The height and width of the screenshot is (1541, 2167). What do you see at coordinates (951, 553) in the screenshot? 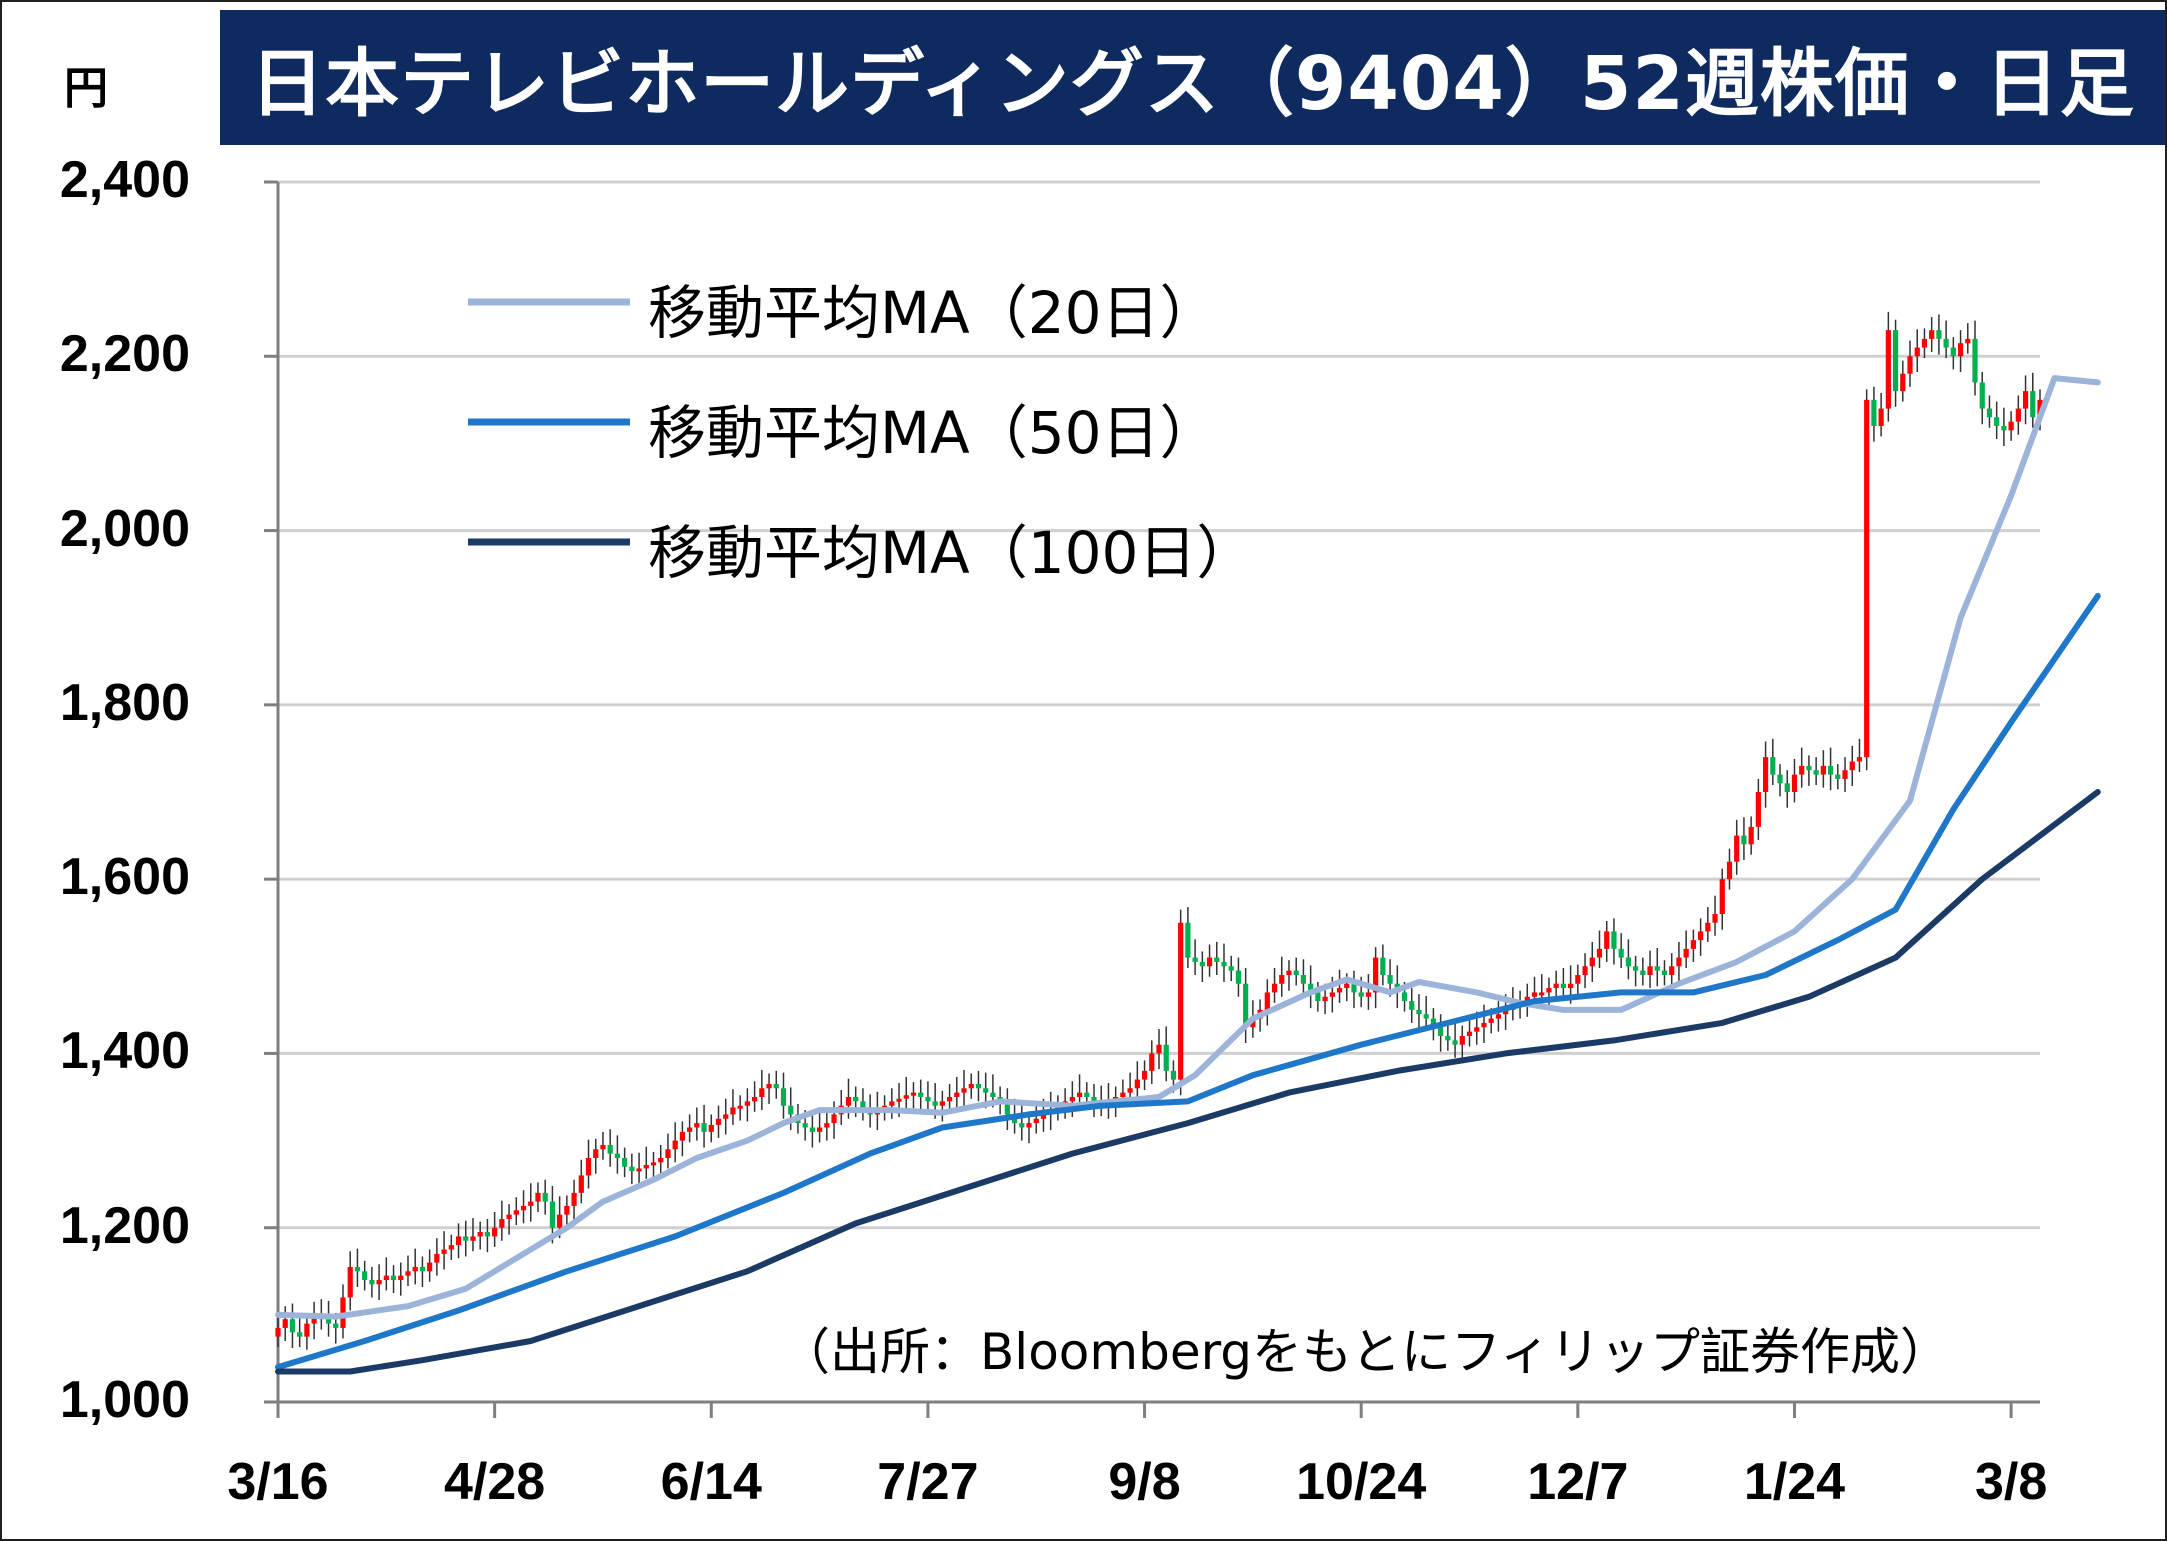
I see `legend-label-ma100: 移動平均MA（100日）` at bounding box center [951, 553].